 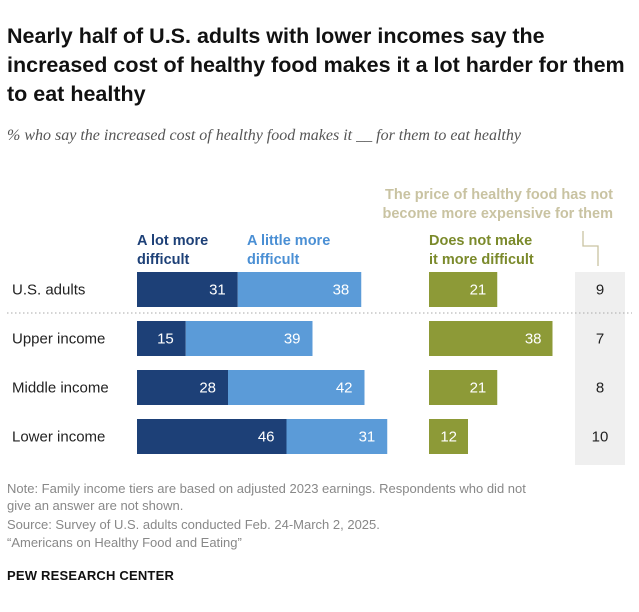 I want to click on report-line: “Americans on Healthy Food and Eating”, so click(x=124, y=542).